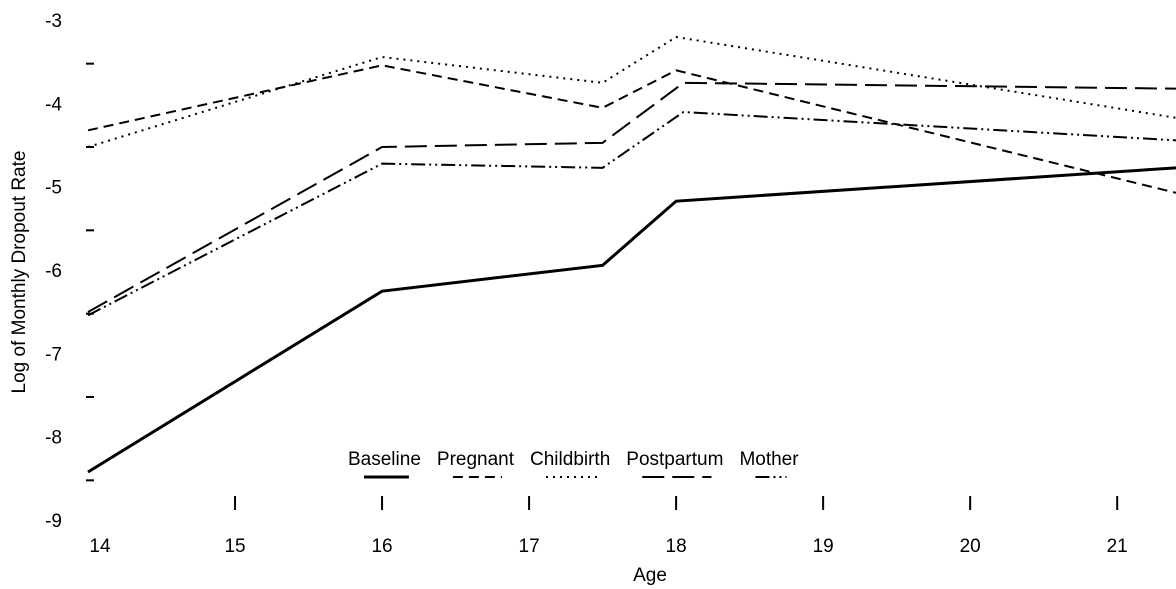  I want to click on y-tick-label: -8, so click(53, 438).